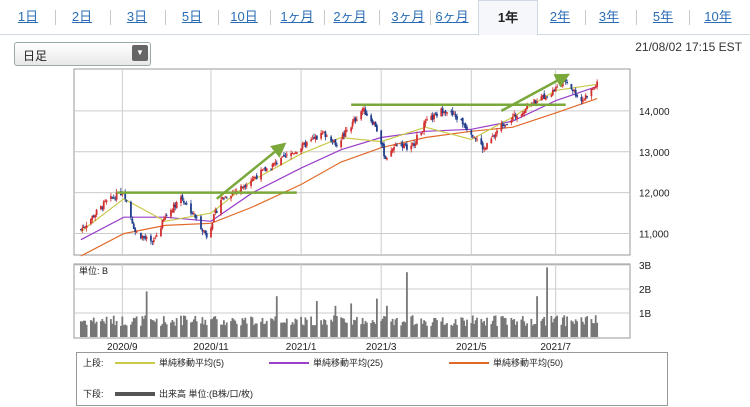 The width and height of the screenshot is (750, 407). Describe the element at coordinates (82, 16) in the screenshot. I see `tab-2: 2日` at that location.